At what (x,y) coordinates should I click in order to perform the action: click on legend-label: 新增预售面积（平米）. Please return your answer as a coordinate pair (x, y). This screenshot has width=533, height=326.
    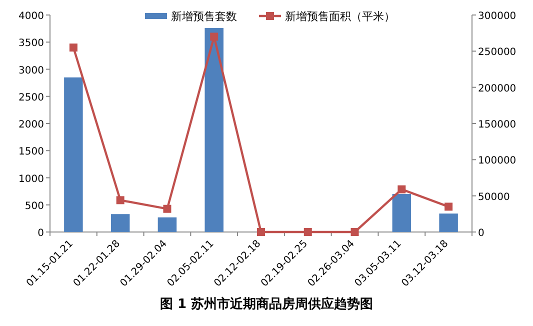
    Looking at the image, I should click on (340, 16).